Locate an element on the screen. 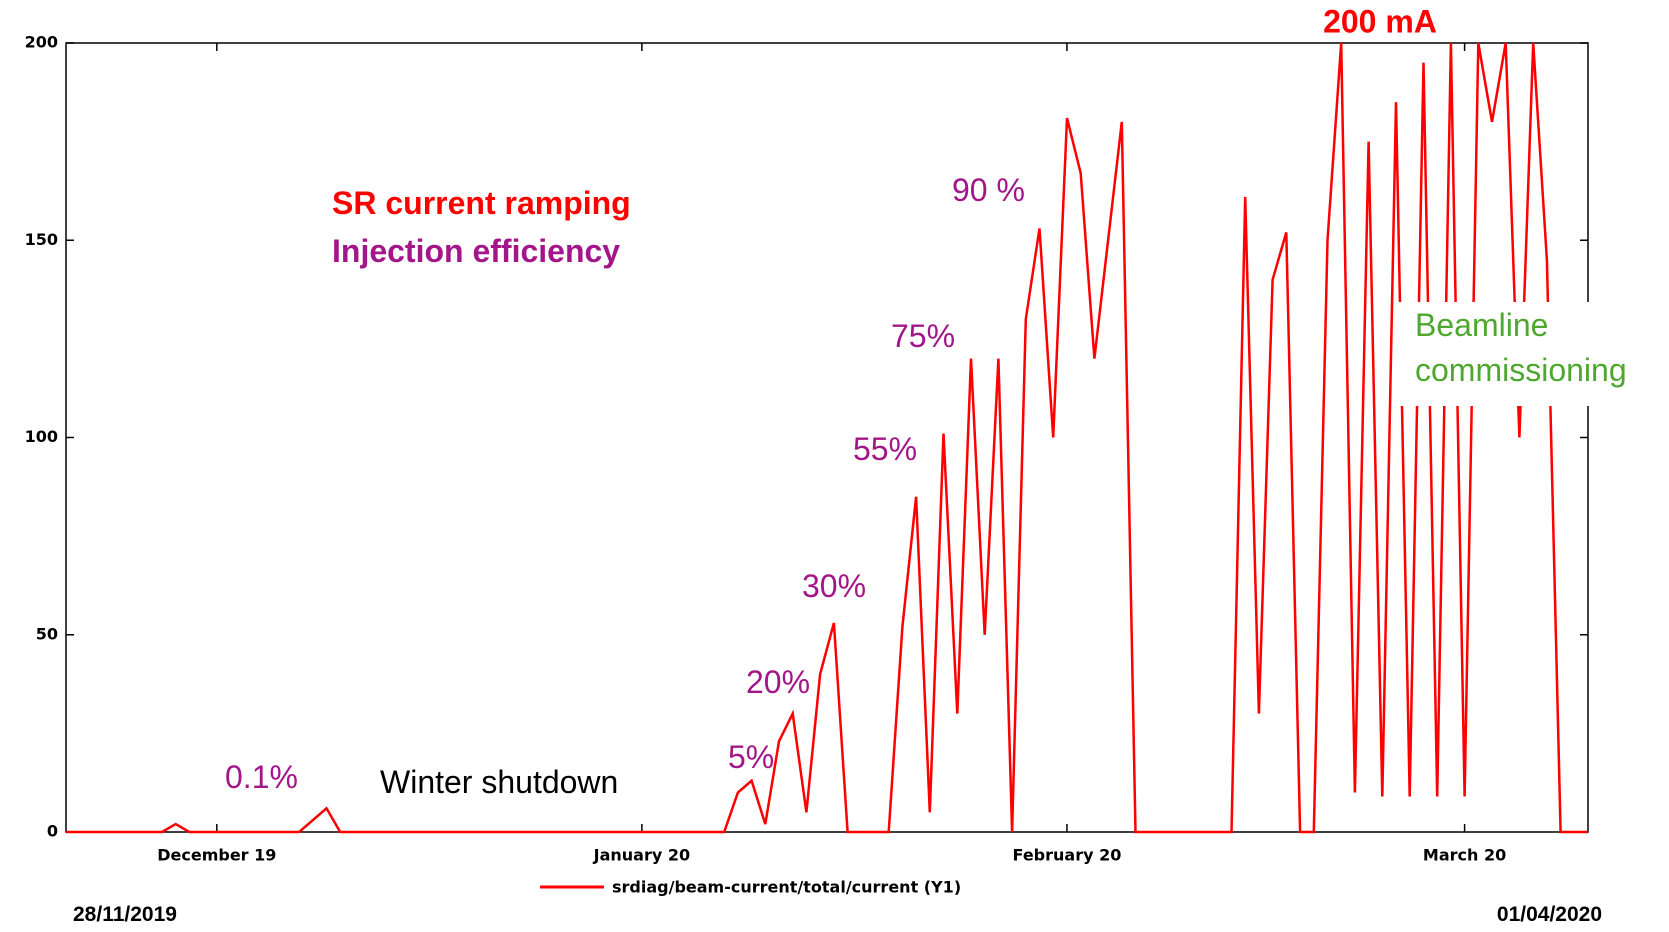 The height and width of the screenshot is (932, 1669). y-tick-label: 100 is located at coordinates (41, 436).